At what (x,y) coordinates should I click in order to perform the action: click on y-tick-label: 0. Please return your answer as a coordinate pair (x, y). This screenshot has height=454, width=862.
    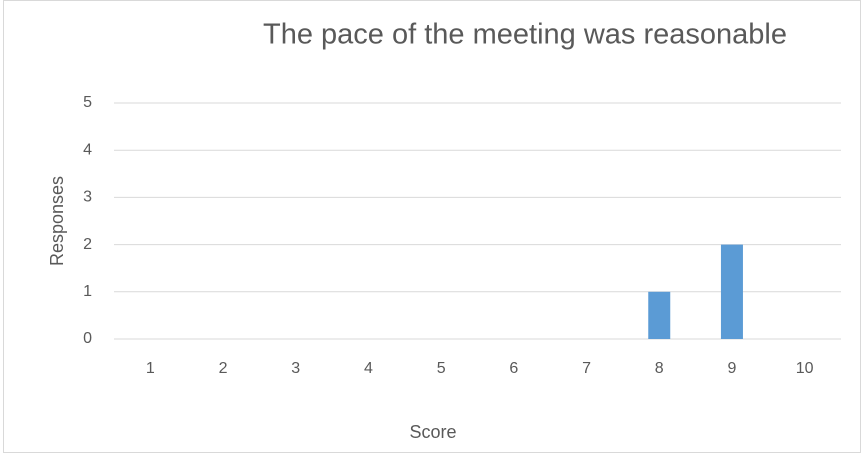
    Looking at the image, I should click on (87, 338).